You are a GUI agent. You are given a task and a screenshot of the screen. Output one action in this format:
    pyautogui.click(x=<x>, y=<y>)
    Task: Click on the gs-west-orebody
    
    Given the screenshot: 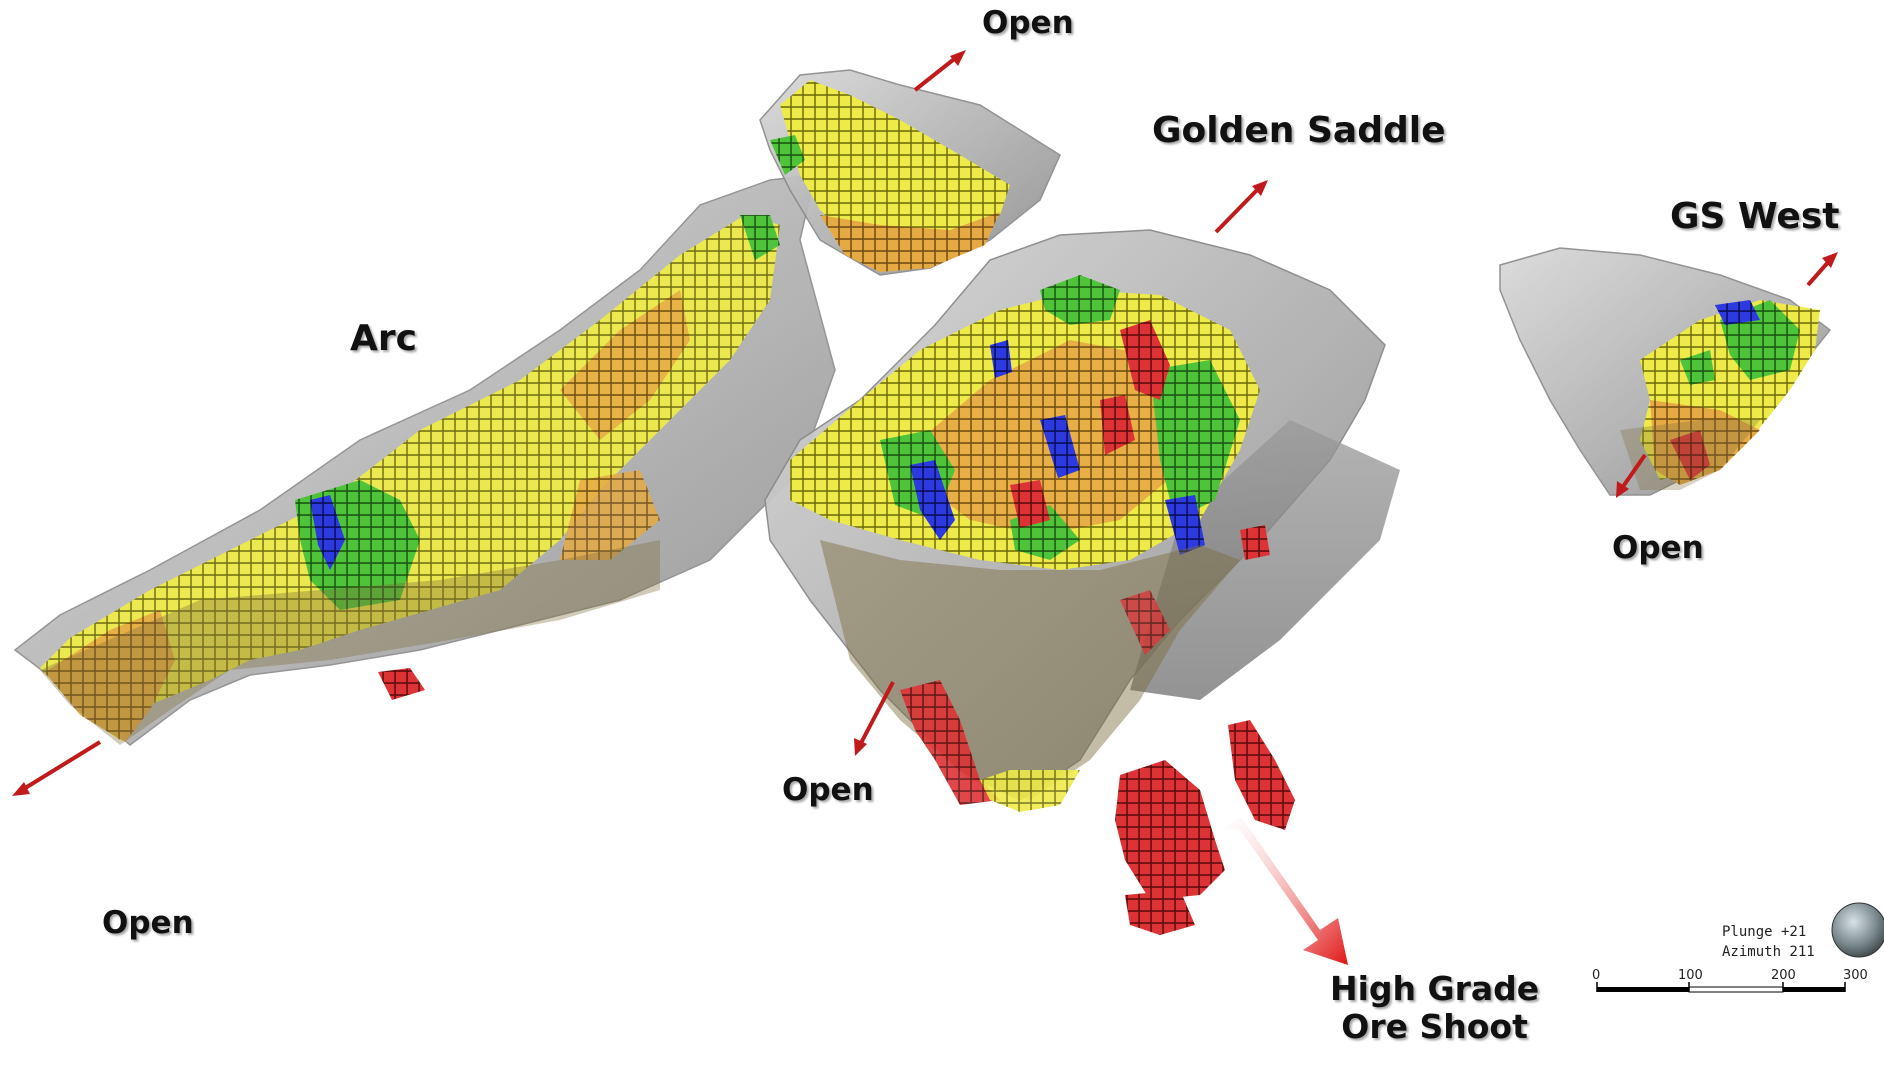 What is the action you would take?
    pyautogui.click(x=1665, y=371)
    